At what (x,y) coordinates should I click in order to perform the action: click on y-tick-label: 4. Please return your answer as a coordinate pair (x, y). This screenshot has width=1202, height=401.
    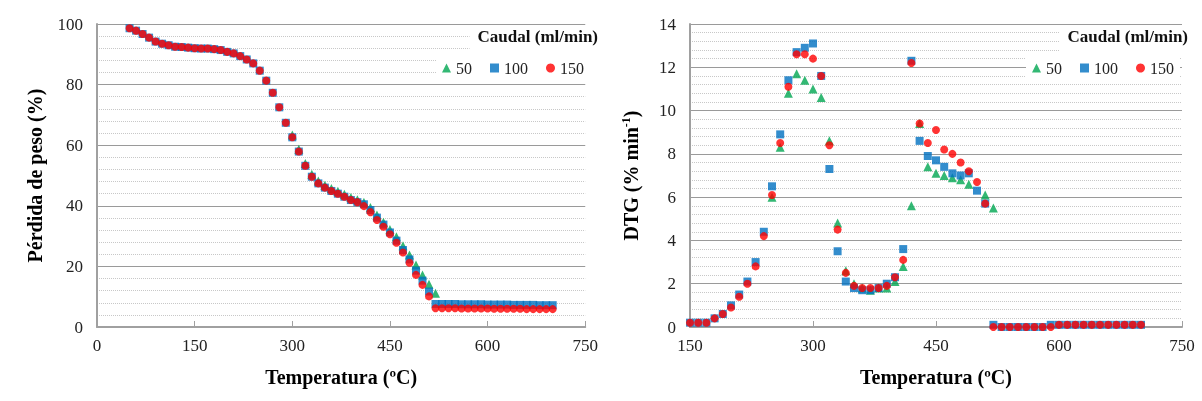
    Looking at the image, I should click on (672, 240).